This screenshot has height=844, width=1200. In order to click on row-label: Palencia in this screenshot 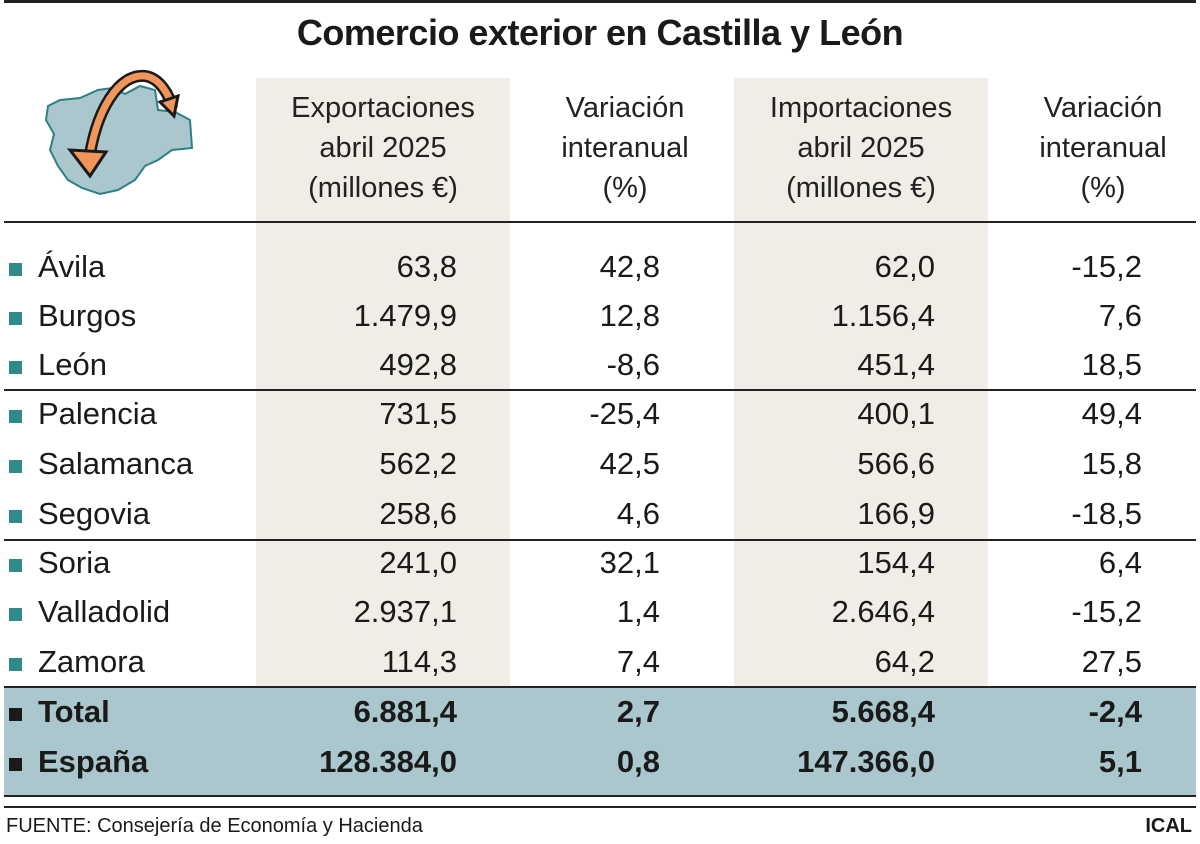, I will do `click(97, 413)`.